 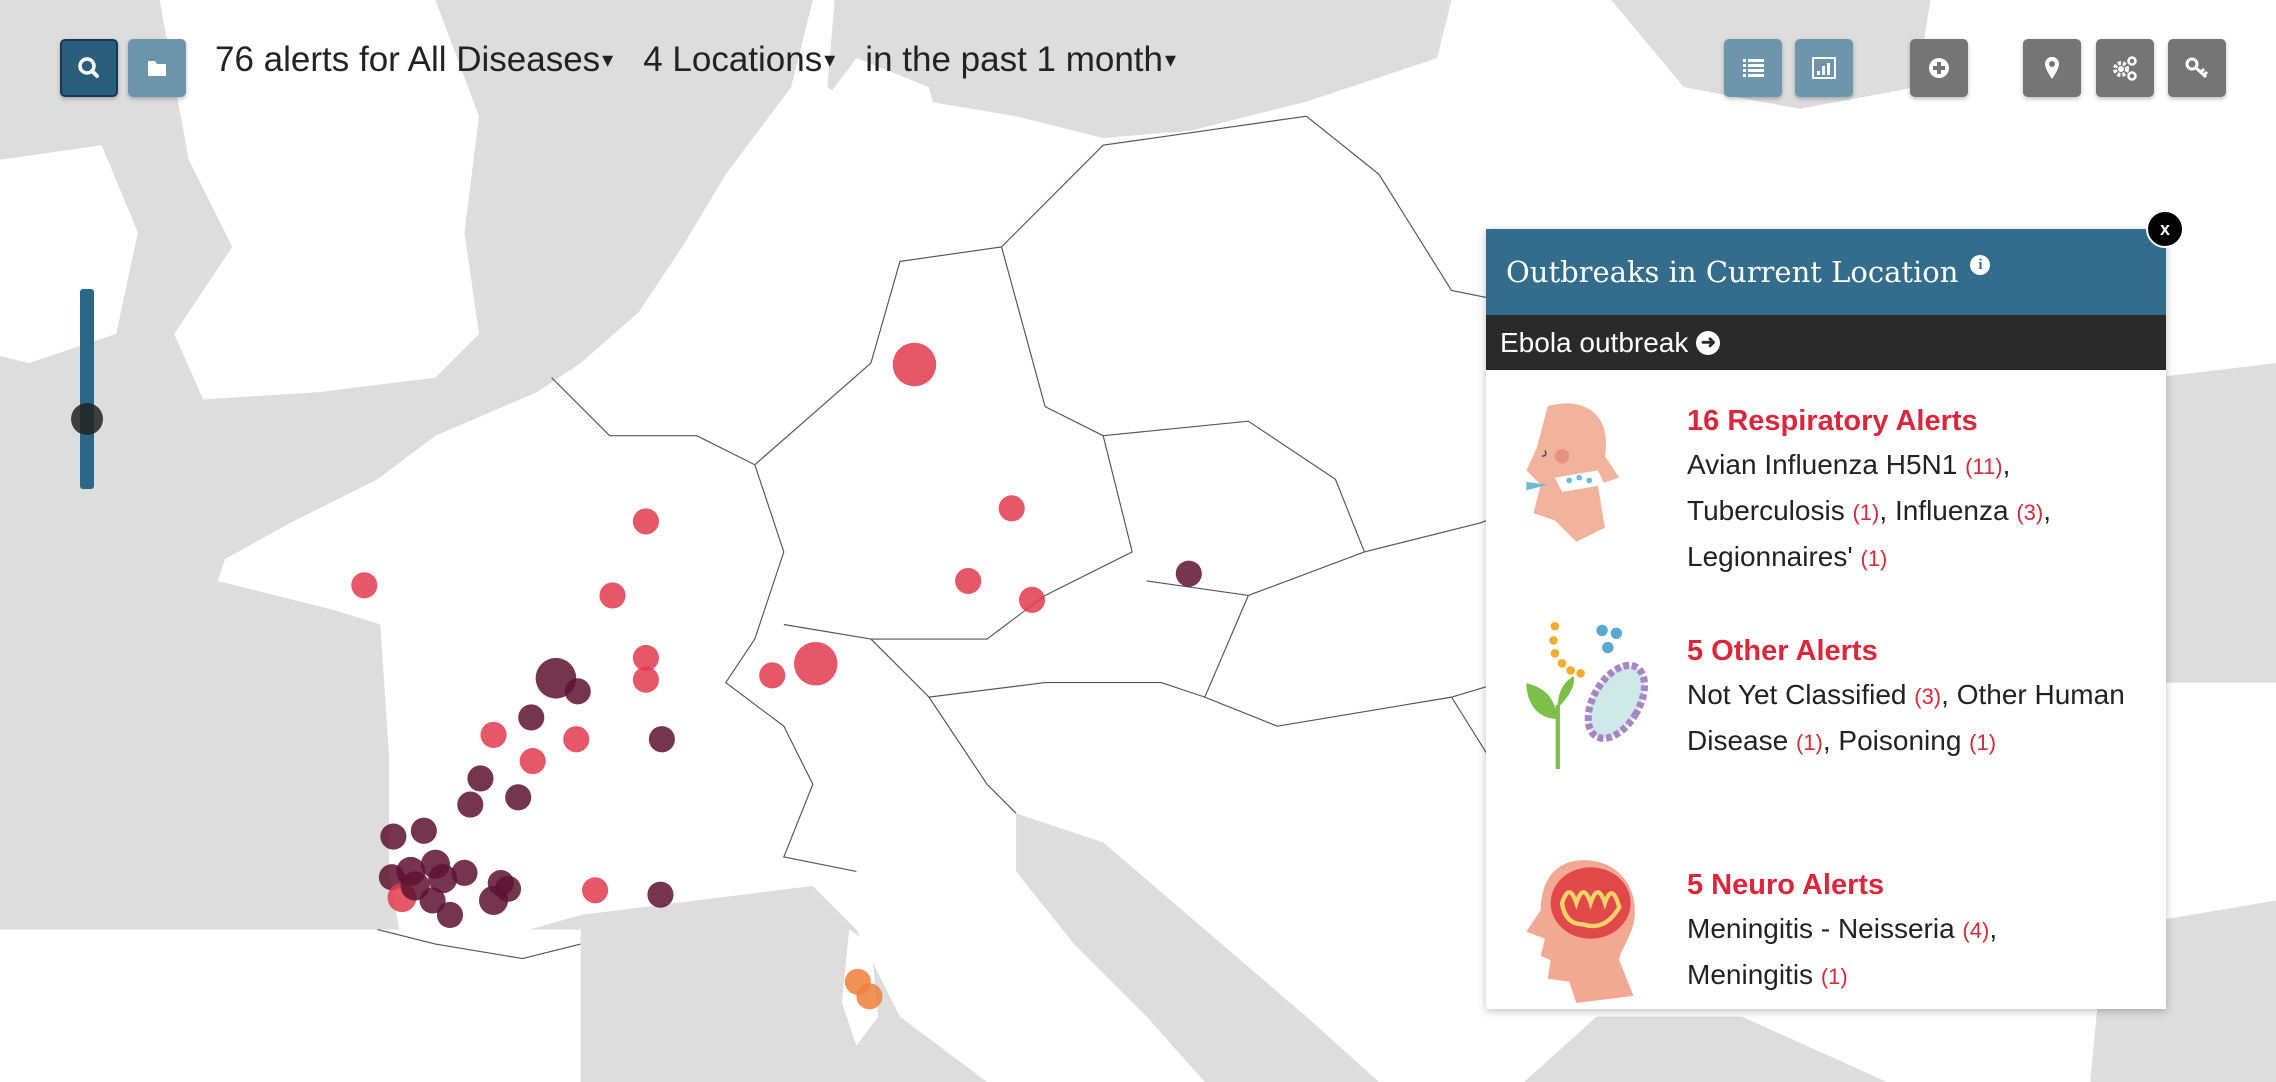 I want to click on panel-title: Outbreaks in Current Location, so click(x=1732, y=272).